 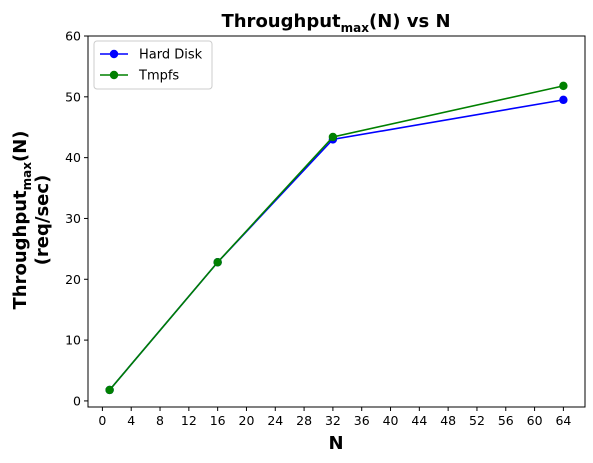 I want to click on legend-label-hard-disk: Hard Disk, so click(x=171, y=55).